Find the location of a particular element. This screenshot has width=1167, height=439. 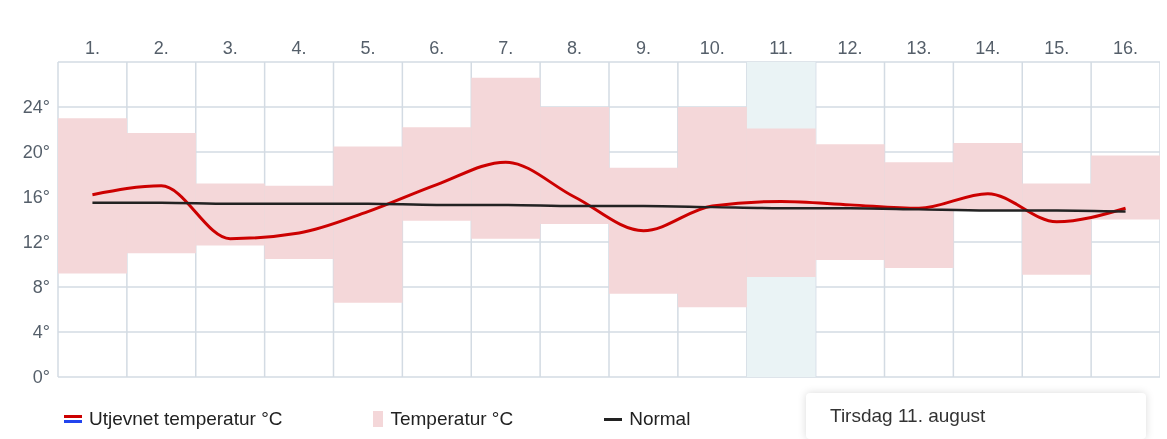

legend-label: Temperatur °C is located at coordinates (452, 419).